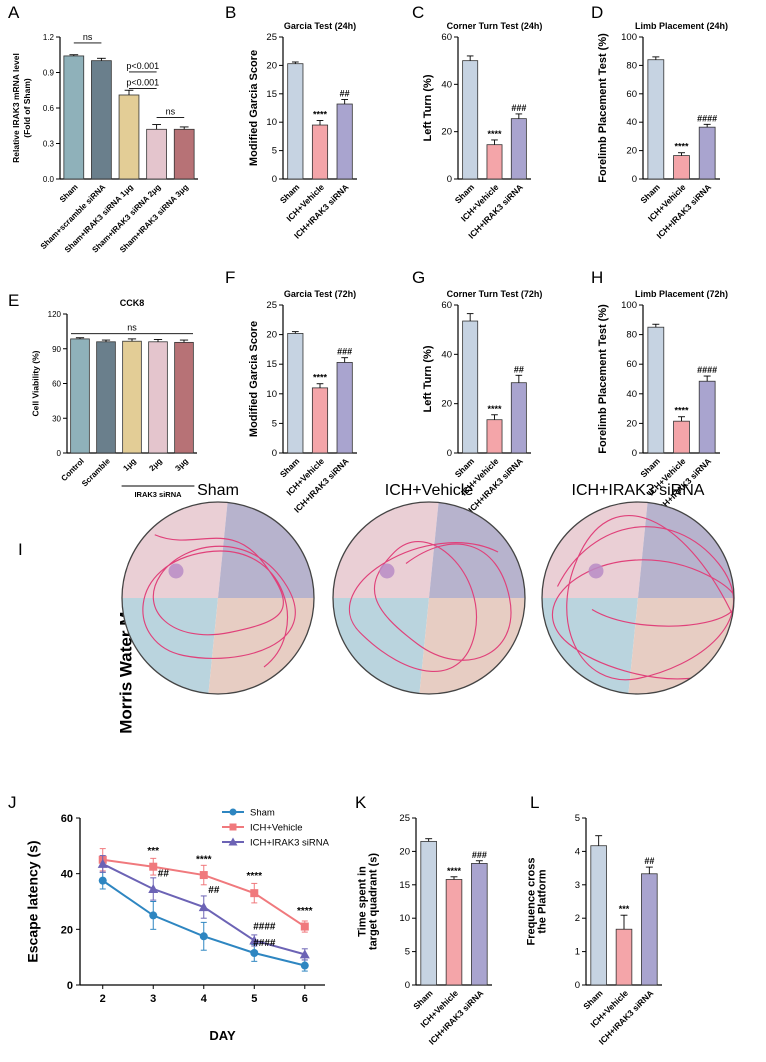 The image size is (766, 1062). What do you see at coordinates (631, 335) in the screenshot?
I see `y-tick-label-H: 80` at bounding box center [631, 335].